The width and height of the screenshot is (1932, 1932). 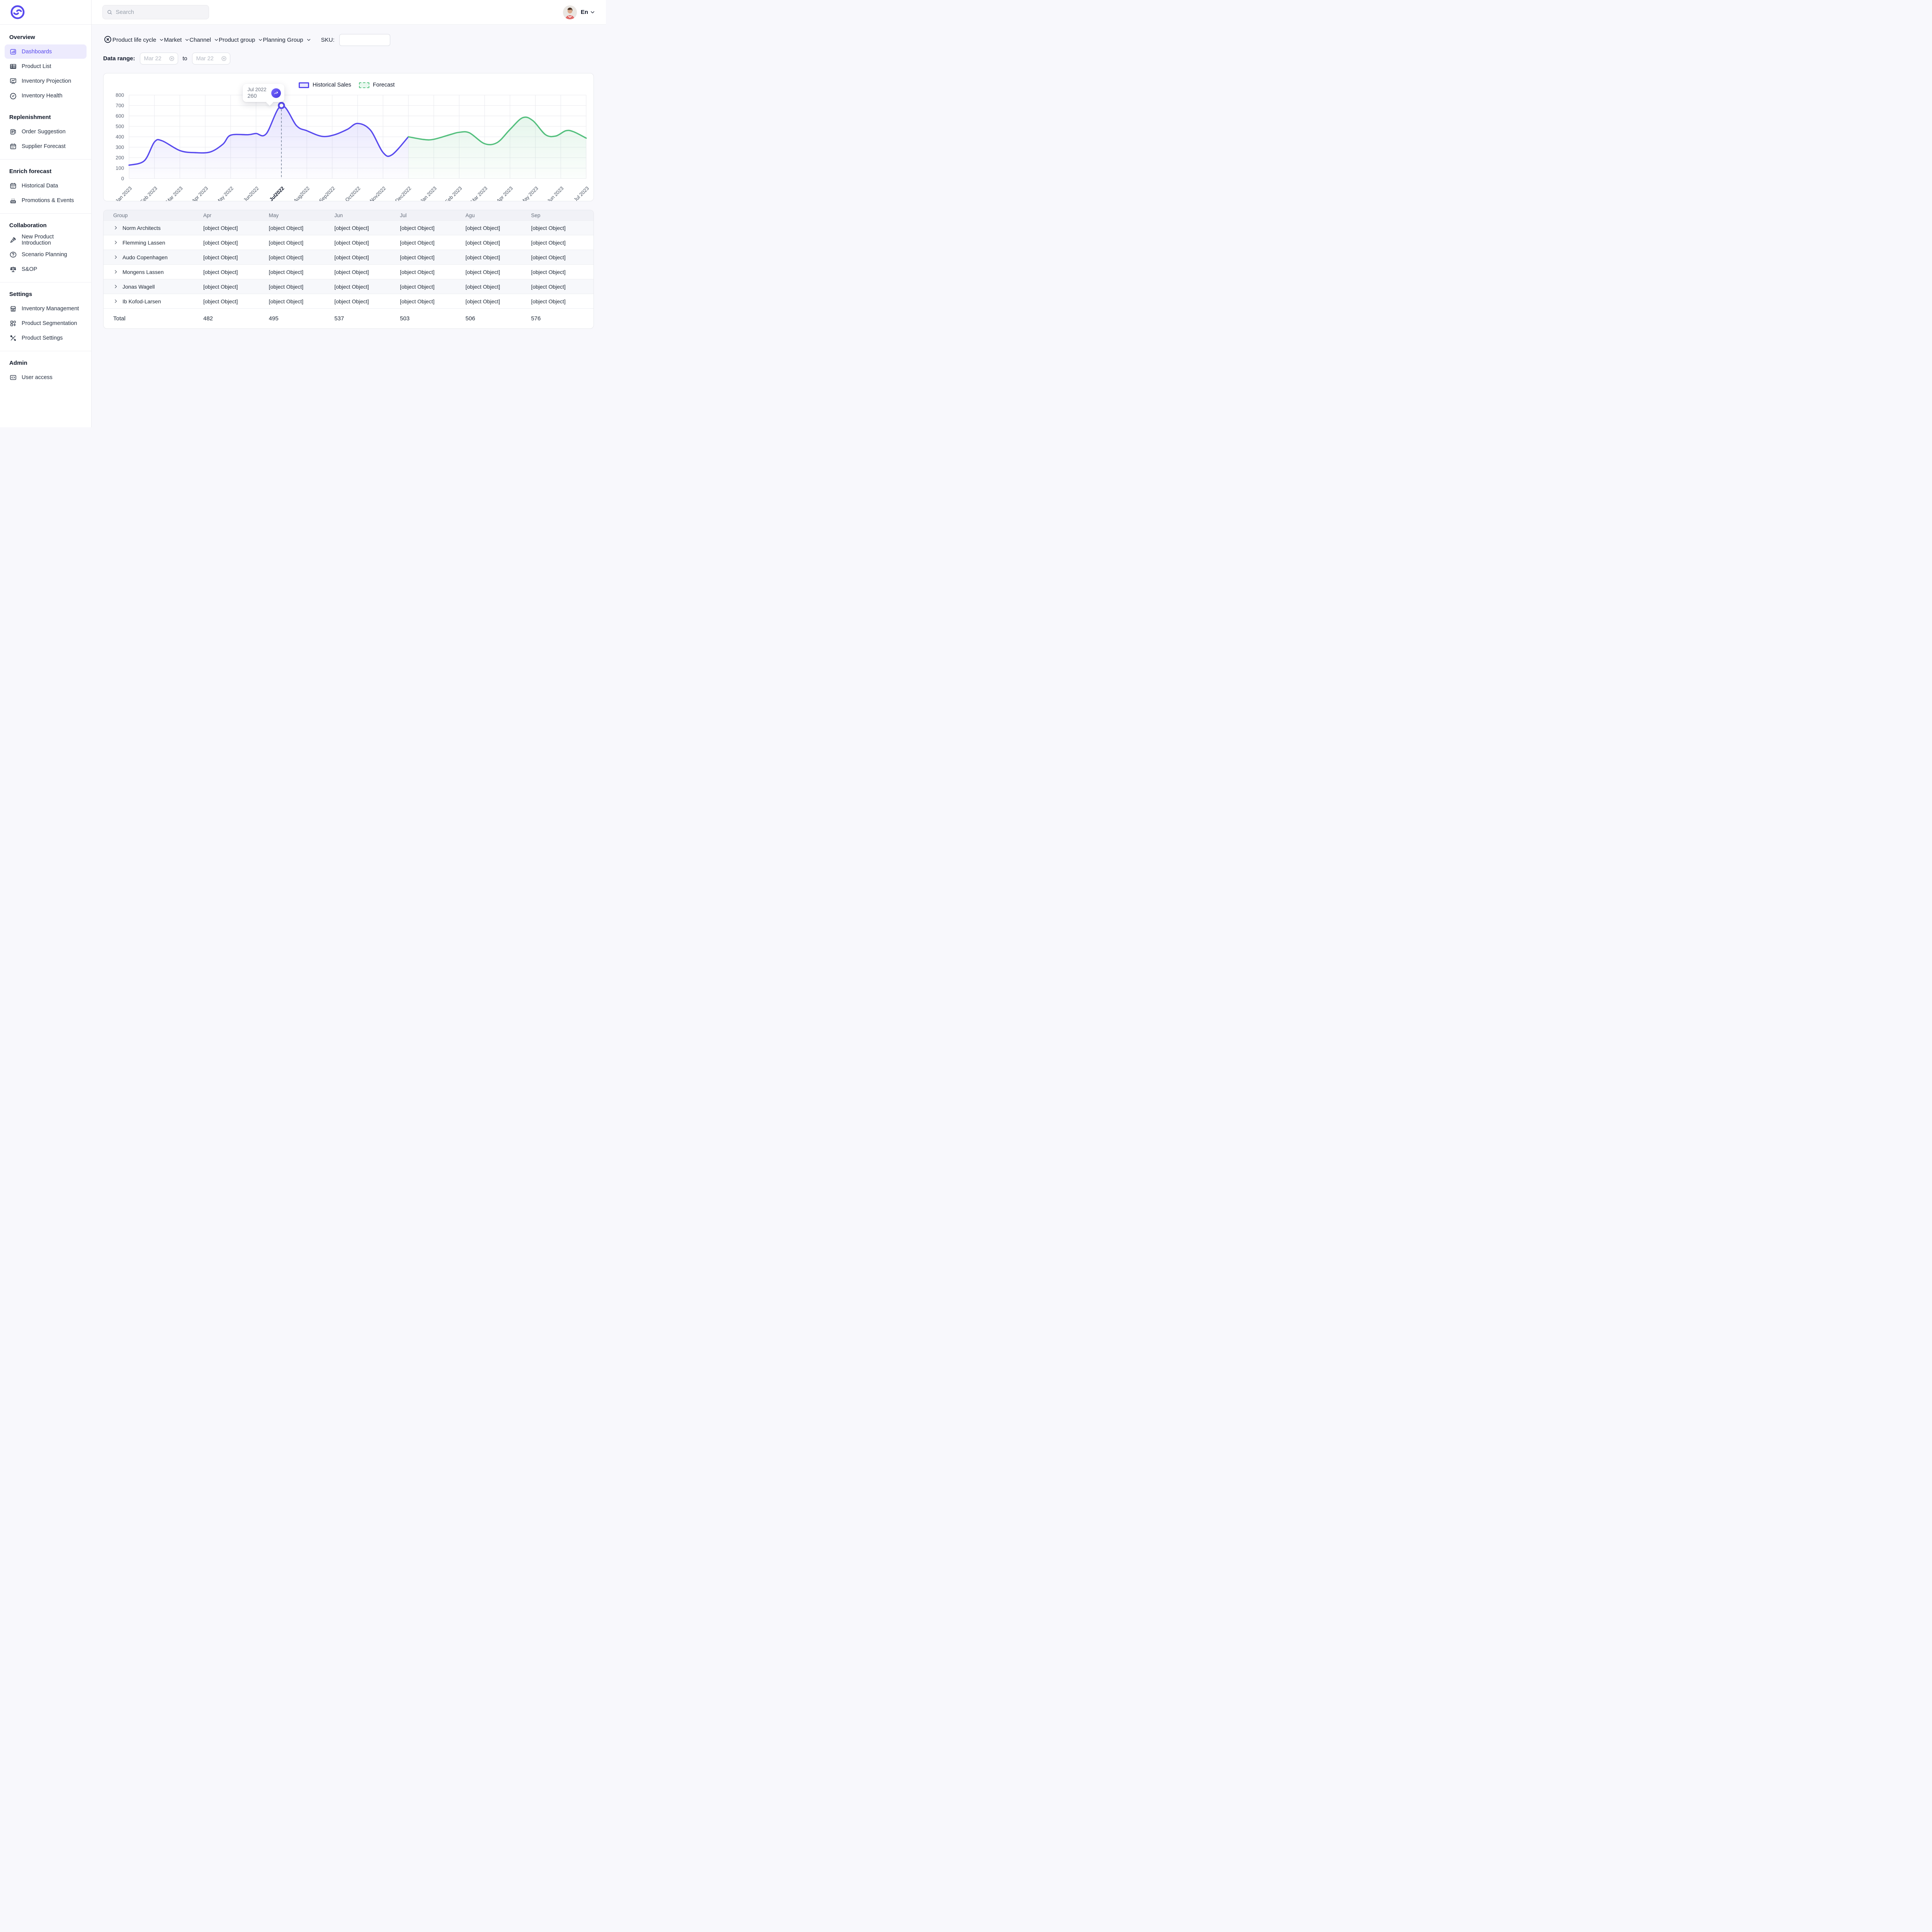 What do you see at coordinates (37, 378) in the screenshot?
I see `sidebar-item-label: User access` at bounding box center [37, 378].